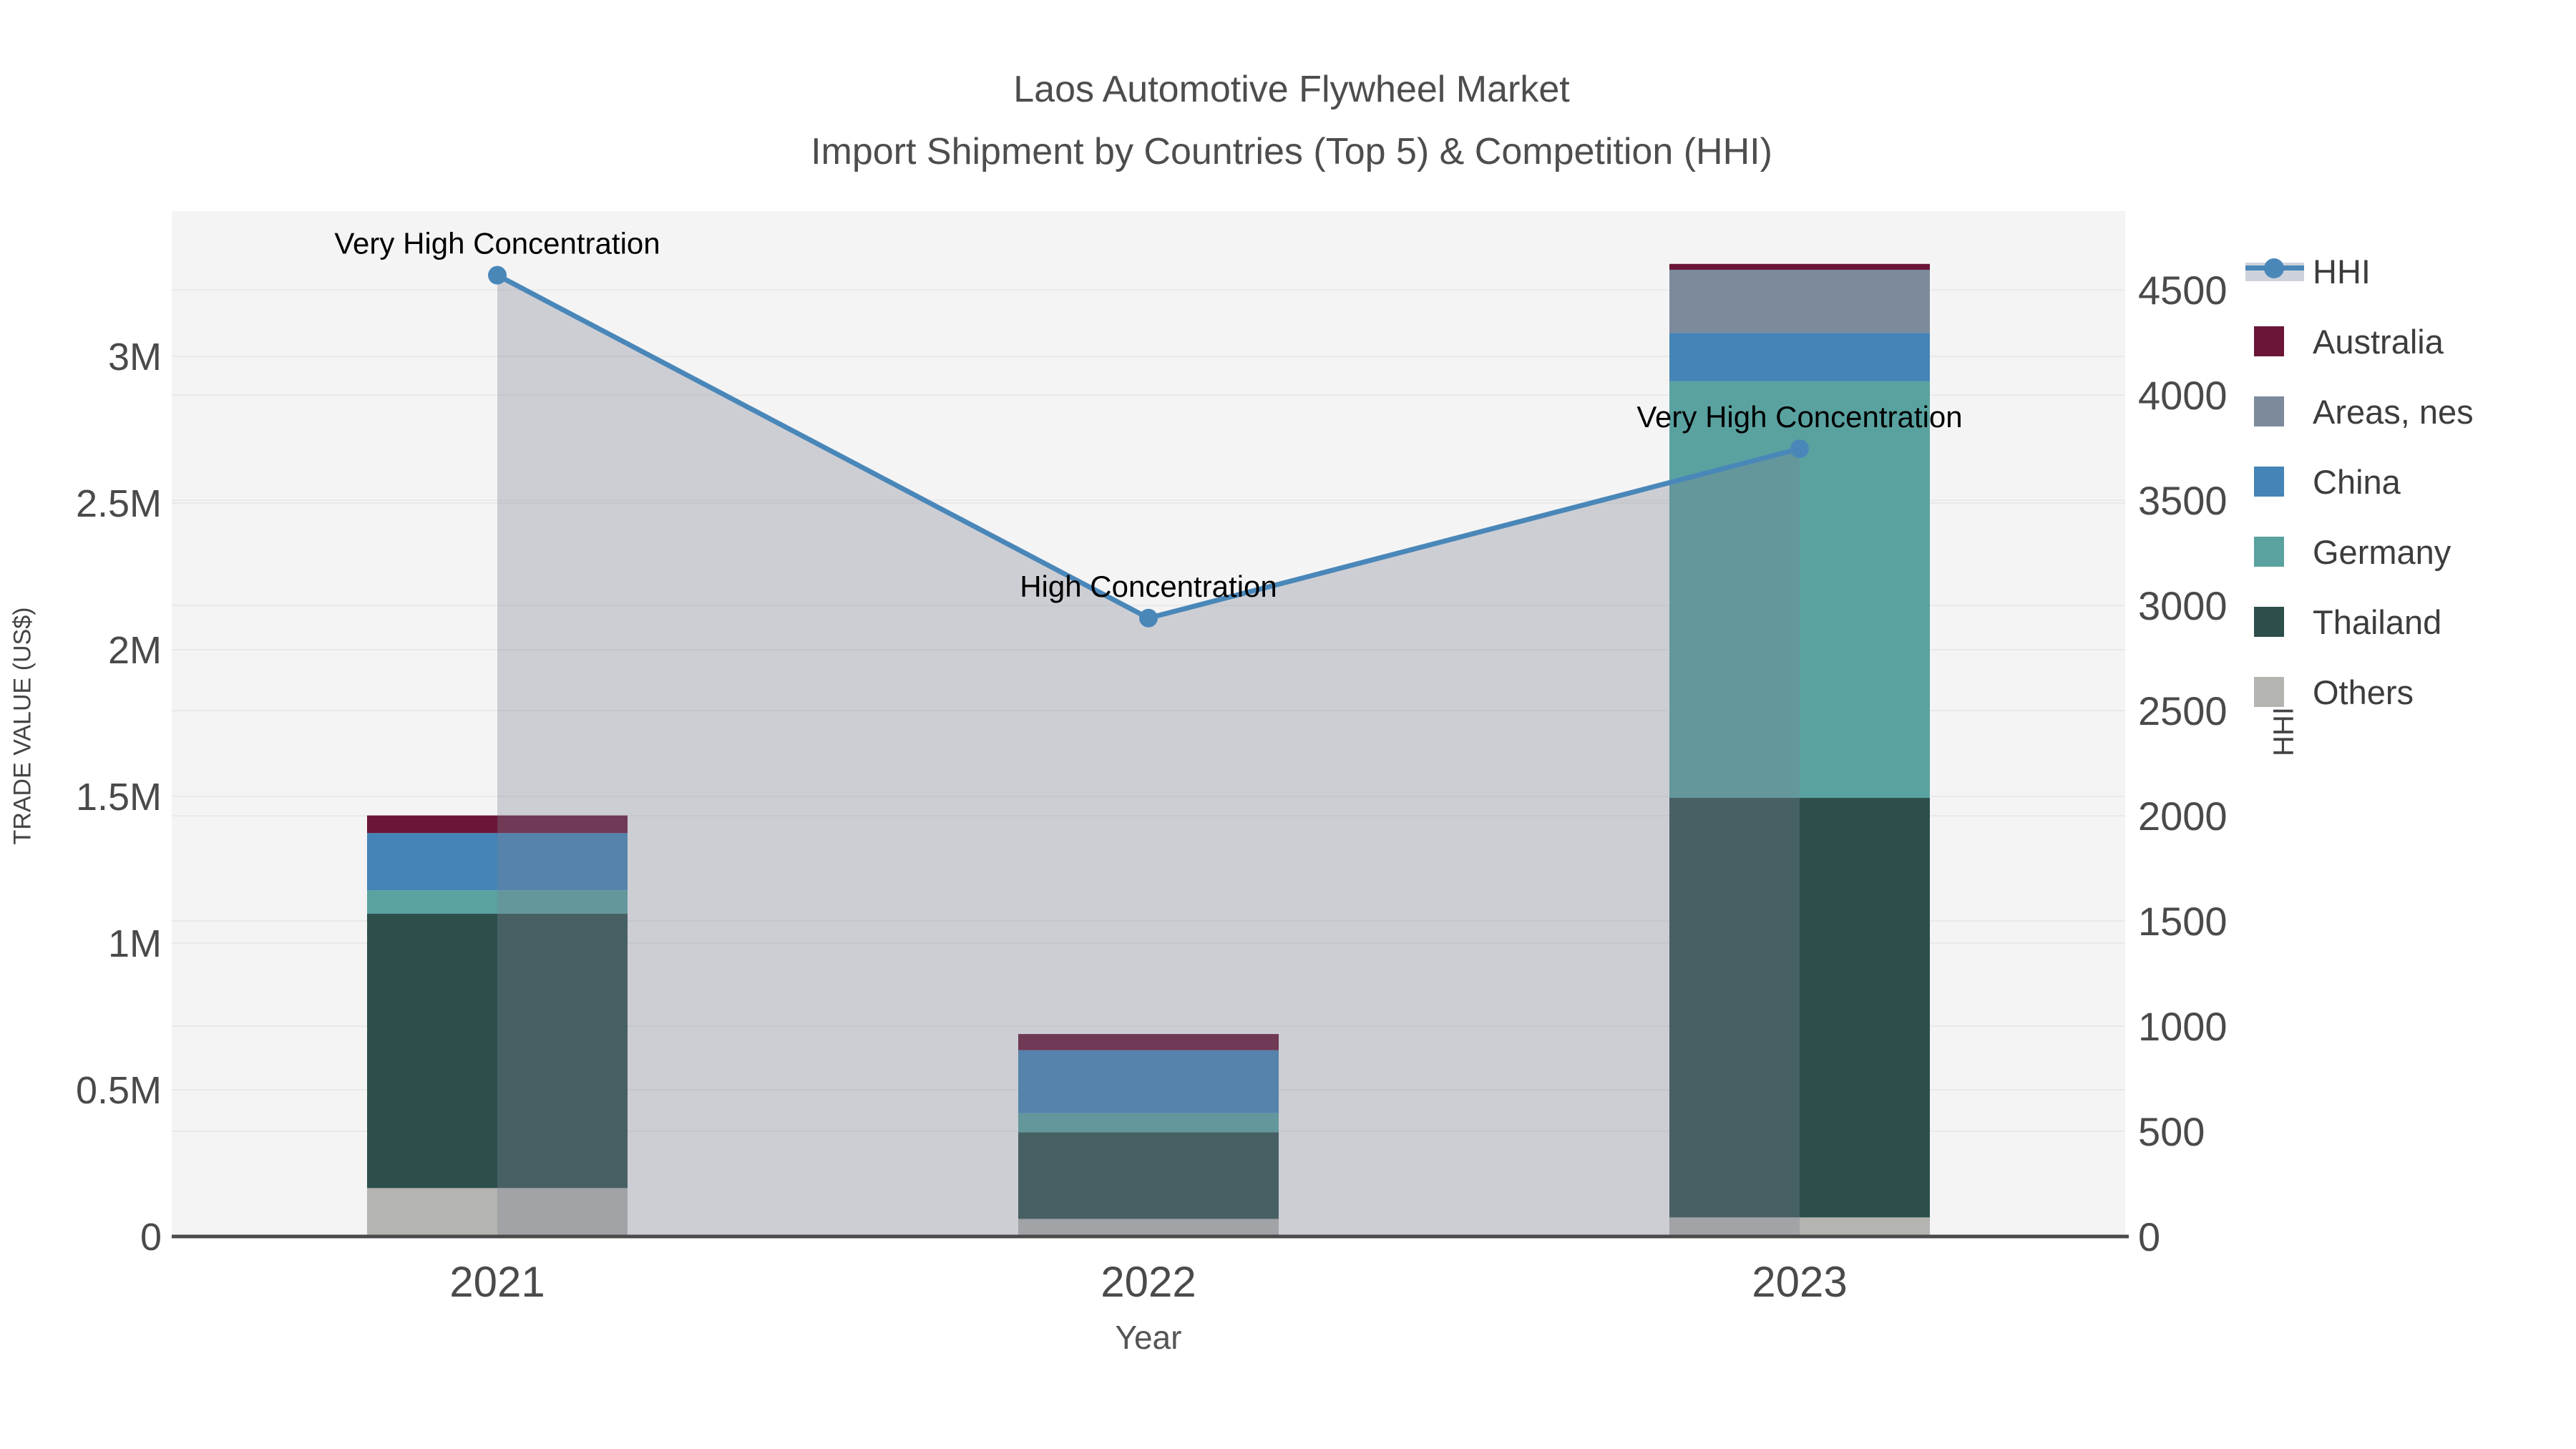  What do you see at coordinates (119, 1090) in the screenshot?
I see `left-tick-0.5M: 0.5M` at bounding box center [119, 1090].